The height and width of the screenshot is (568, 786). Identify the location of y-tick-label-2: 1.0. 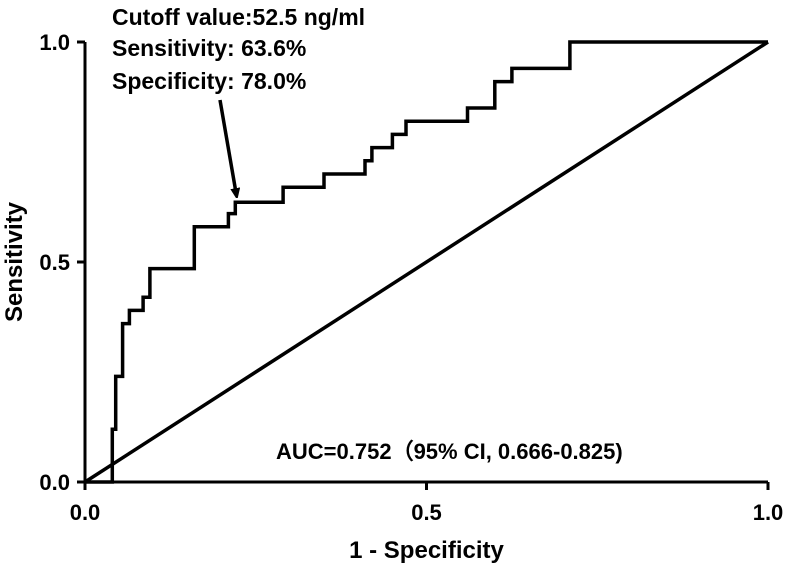
(54, 42).